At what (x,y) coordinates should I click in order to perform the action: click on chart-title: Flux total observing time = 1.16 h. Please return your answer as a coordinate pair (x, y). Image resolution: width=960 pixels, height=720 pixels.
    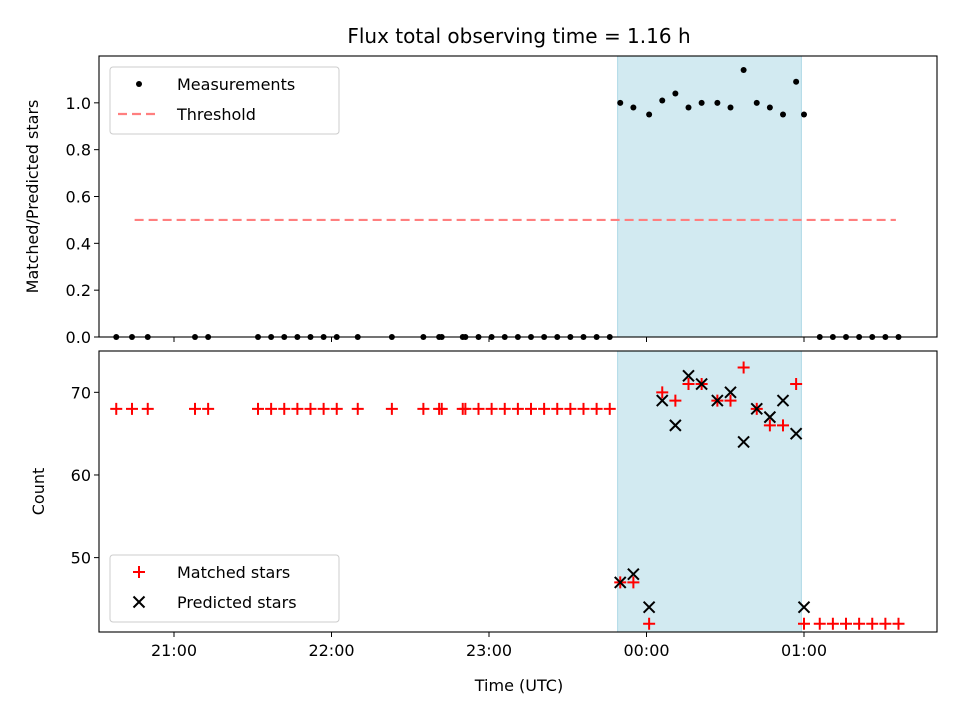
    Looking at the image, I should click on (518, 36).